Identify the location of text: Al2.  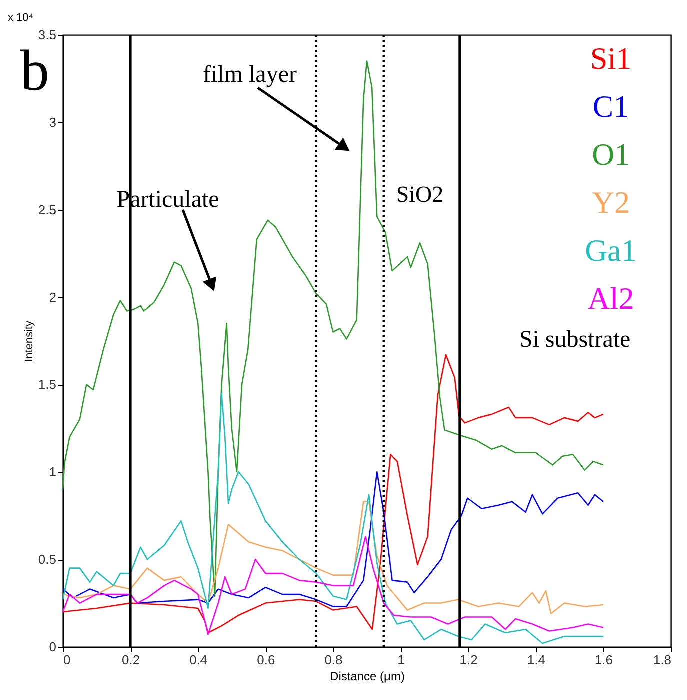
(611, 298).